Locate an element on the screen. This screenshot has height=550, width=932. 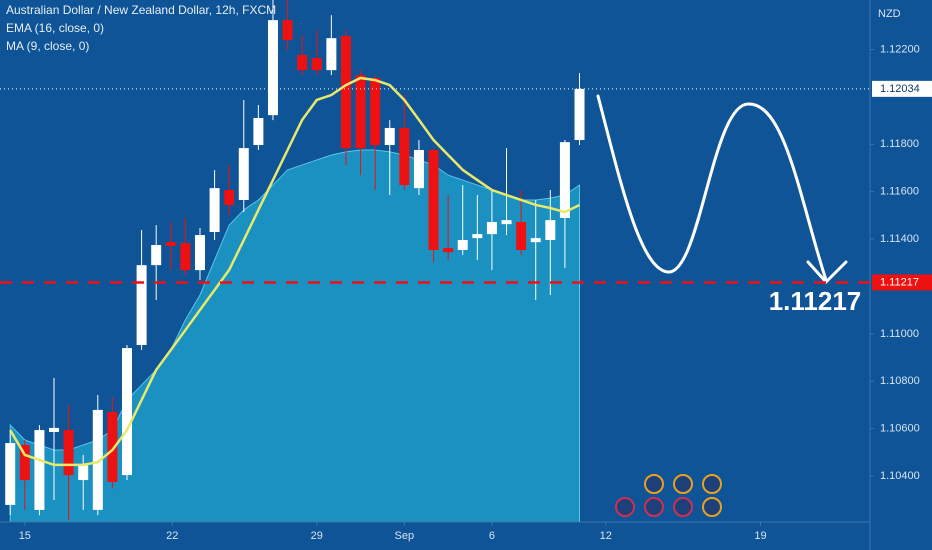
y-tick-label: 1.11400 is located at coordinates (899, 239).